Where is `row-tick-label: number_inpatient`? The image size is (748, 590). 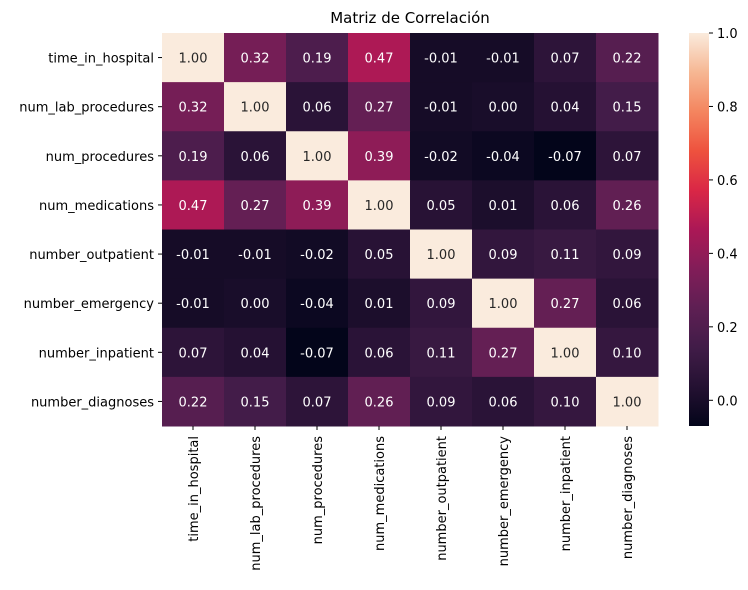
row-tick-label: number_inpatient is located at coordinates (96, 353).